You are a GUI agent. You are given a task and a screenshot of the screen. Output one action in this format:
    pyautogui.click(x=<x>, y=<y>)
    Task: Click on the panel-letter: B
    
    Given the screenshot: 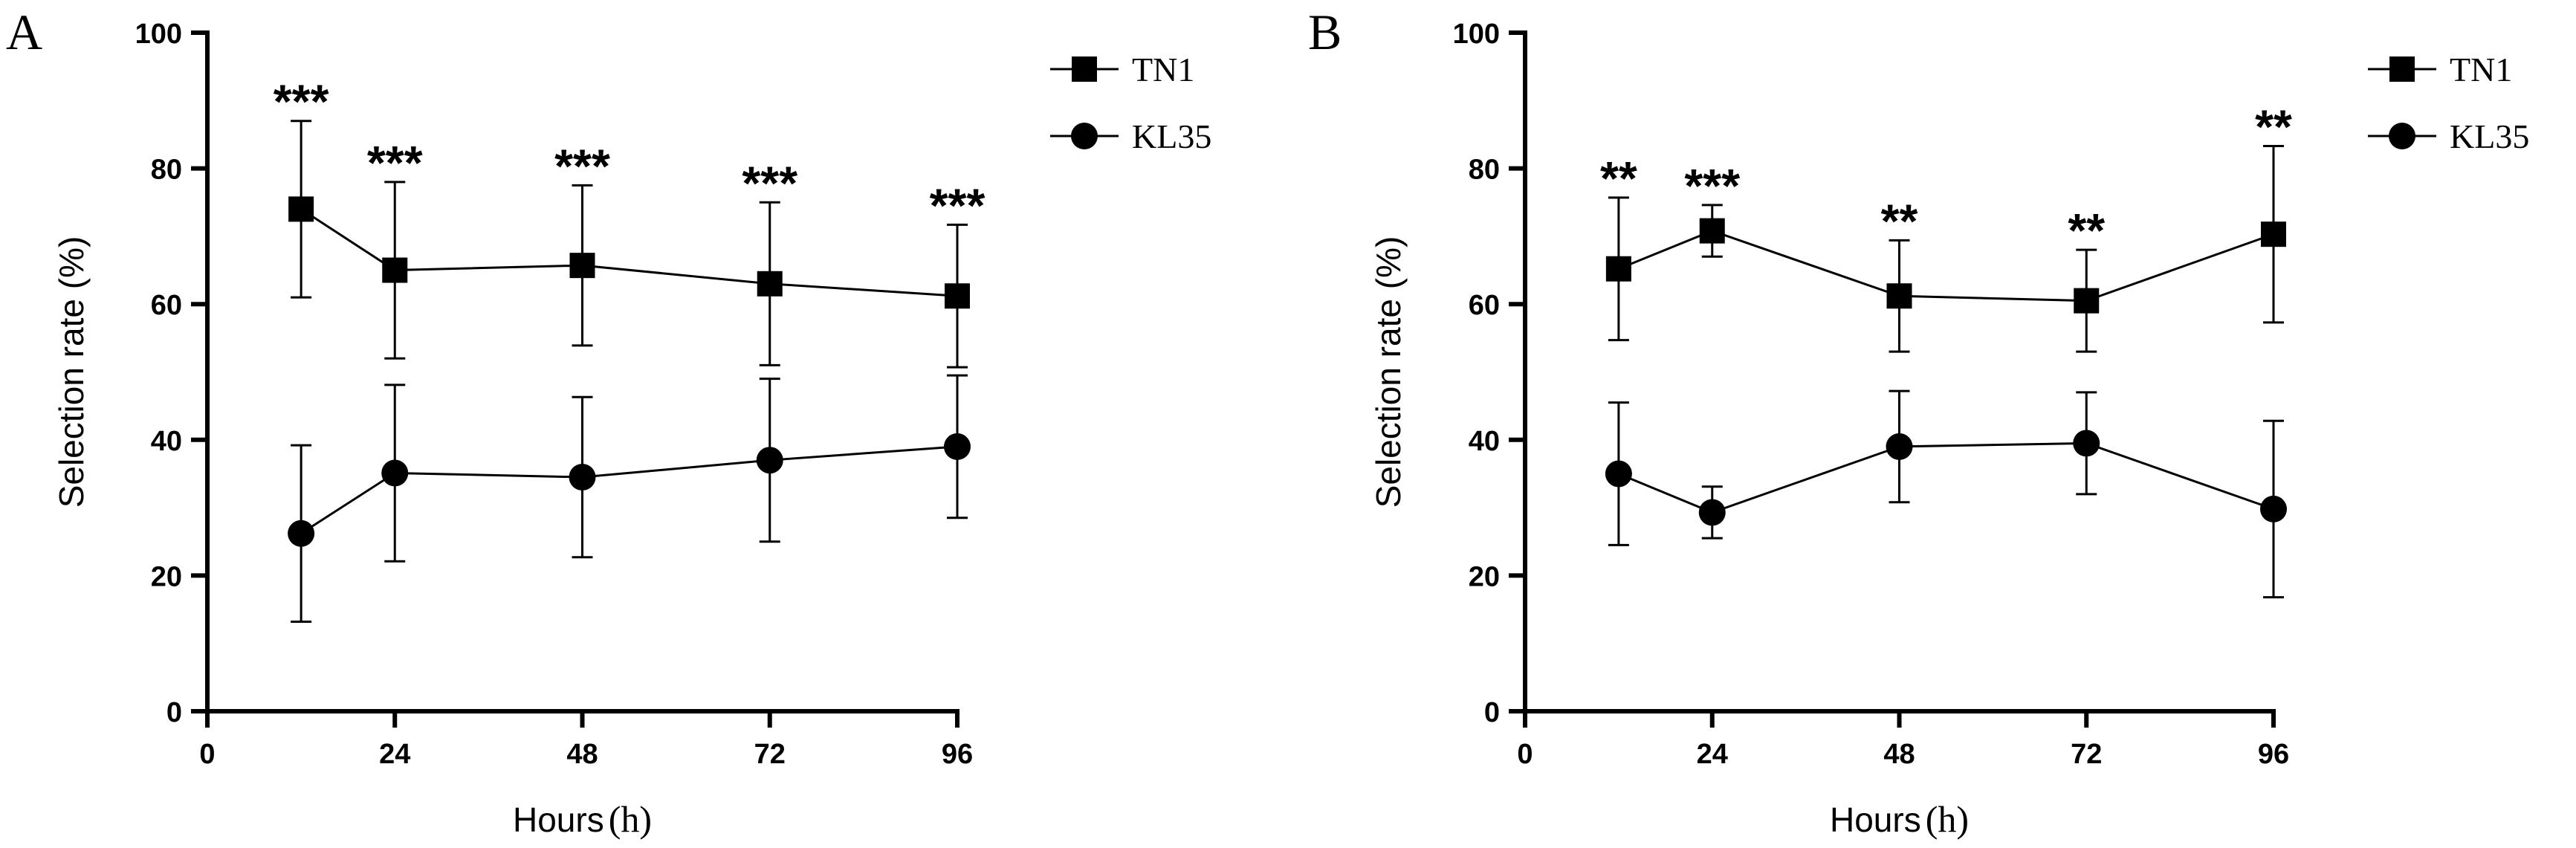 What is the action you would take?
    pyautogui.click(x=1325, y=32)
    